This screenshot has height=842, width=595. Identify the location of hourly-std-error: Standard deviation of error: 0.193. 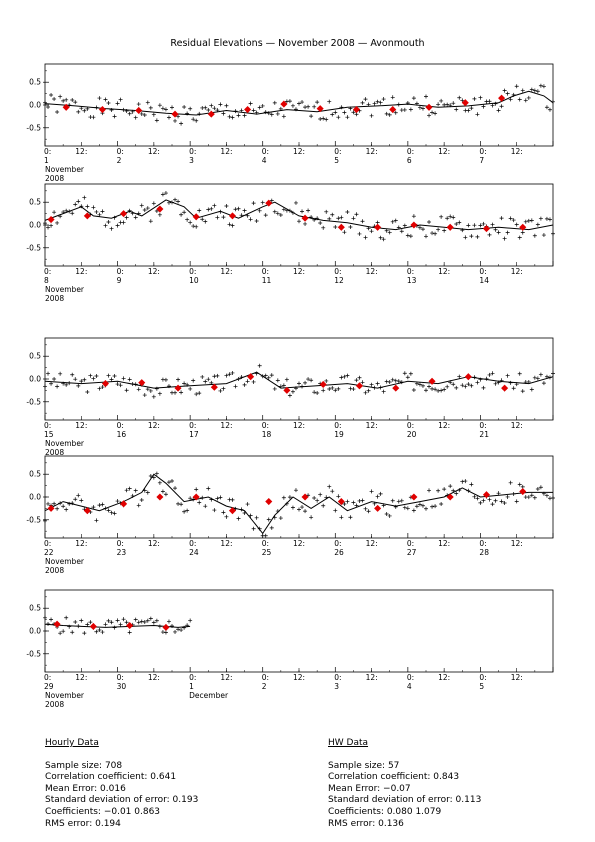
(122, 800).